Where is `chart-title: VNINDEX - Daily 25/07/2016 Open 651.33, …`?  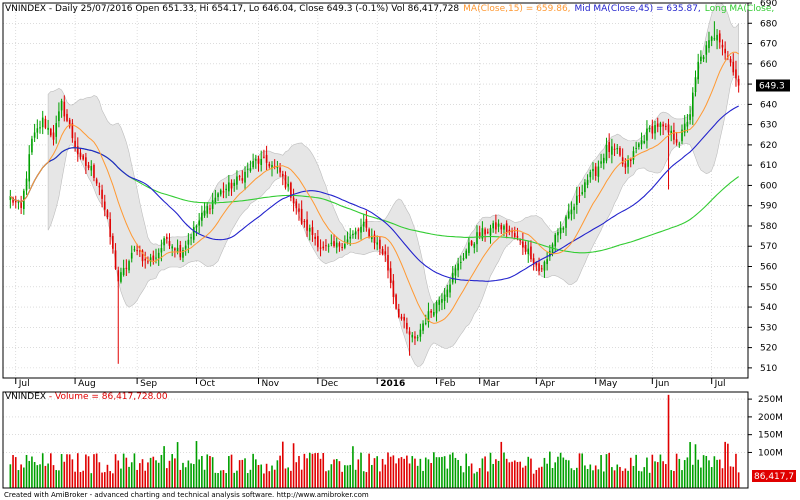 chart-title: VNINDEX - Daily 25/07/2016 Open 651.33, … is located at coordinates (389, 9).